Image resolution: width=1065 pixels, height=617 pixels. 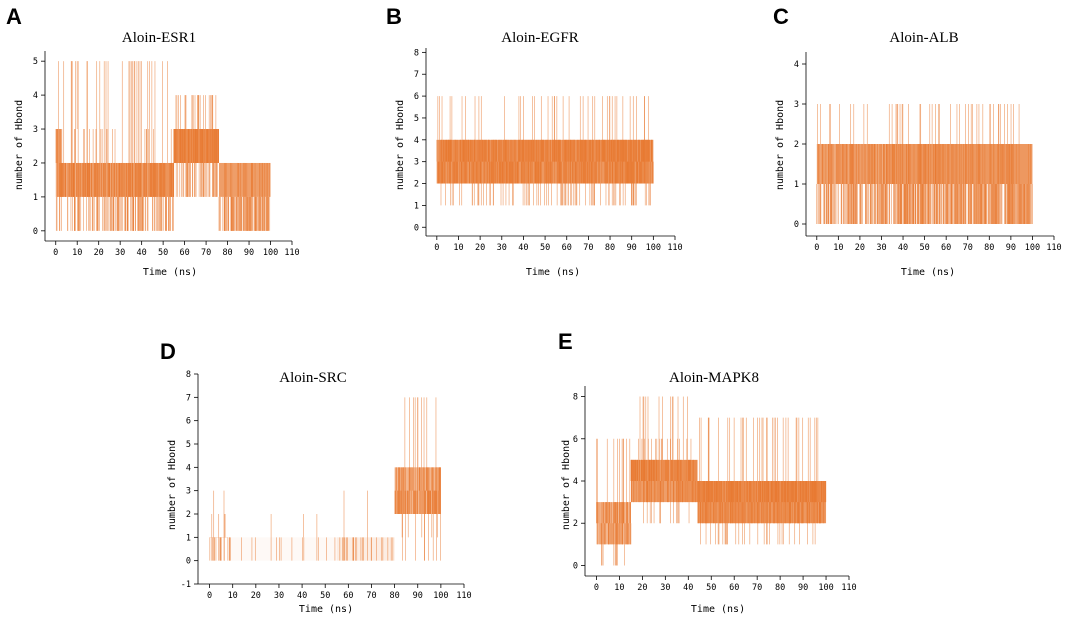 I want to click on y-axis-label-b: number of Hbond, so click(x=400, y=145).